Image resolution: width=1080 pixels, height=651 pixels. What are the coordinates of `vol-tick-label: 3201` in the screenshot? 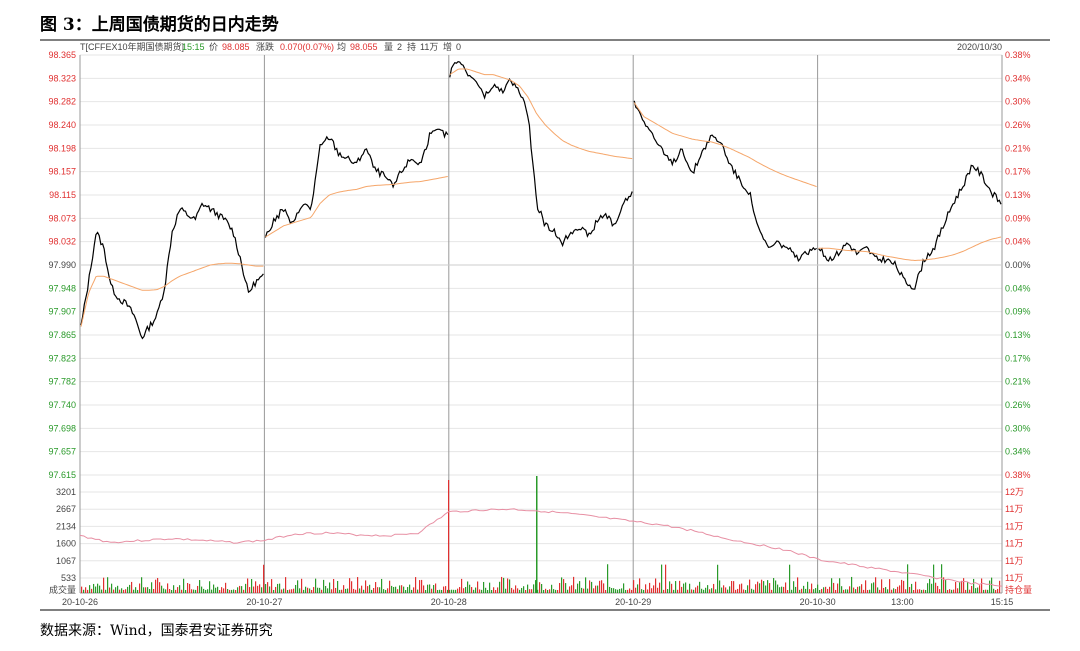 It's located at (66, 492).